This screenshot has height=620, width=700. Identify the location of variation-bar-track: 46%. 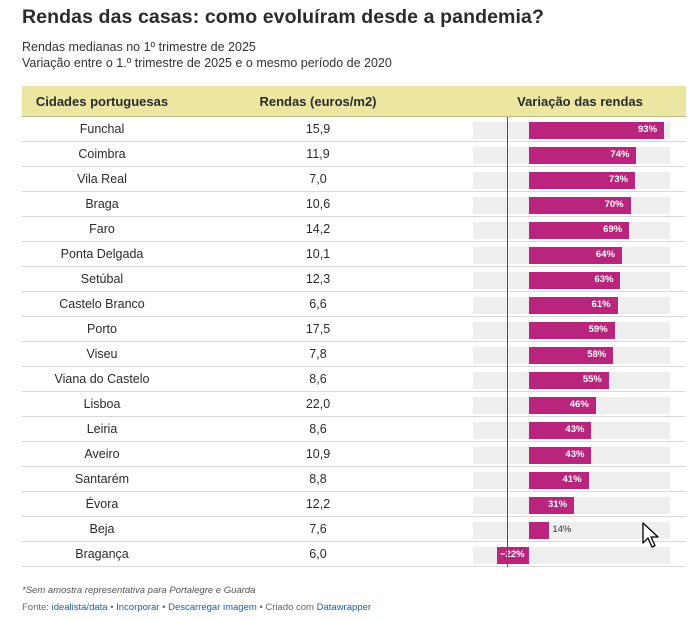
(571, 405).